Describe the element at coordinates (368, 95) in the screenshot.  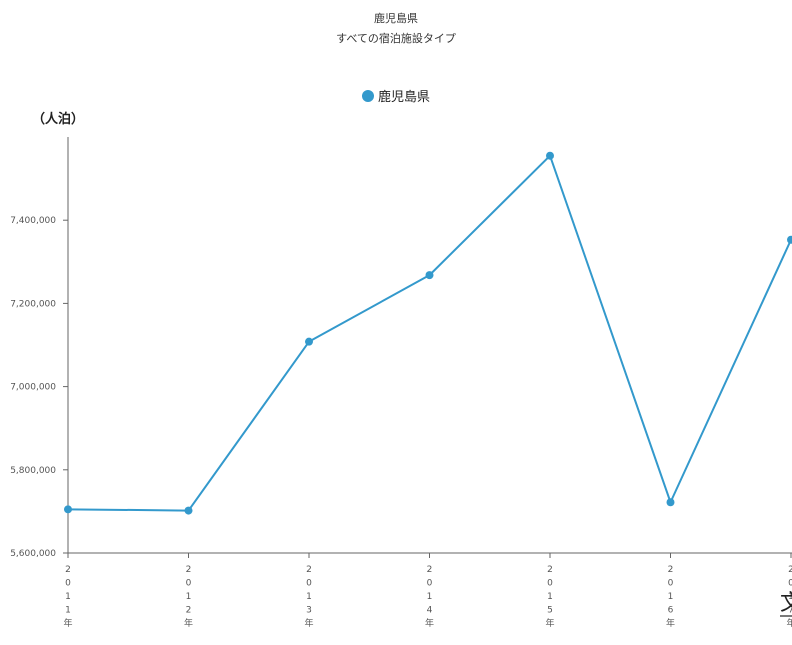
I see `legend-marker` at that location.